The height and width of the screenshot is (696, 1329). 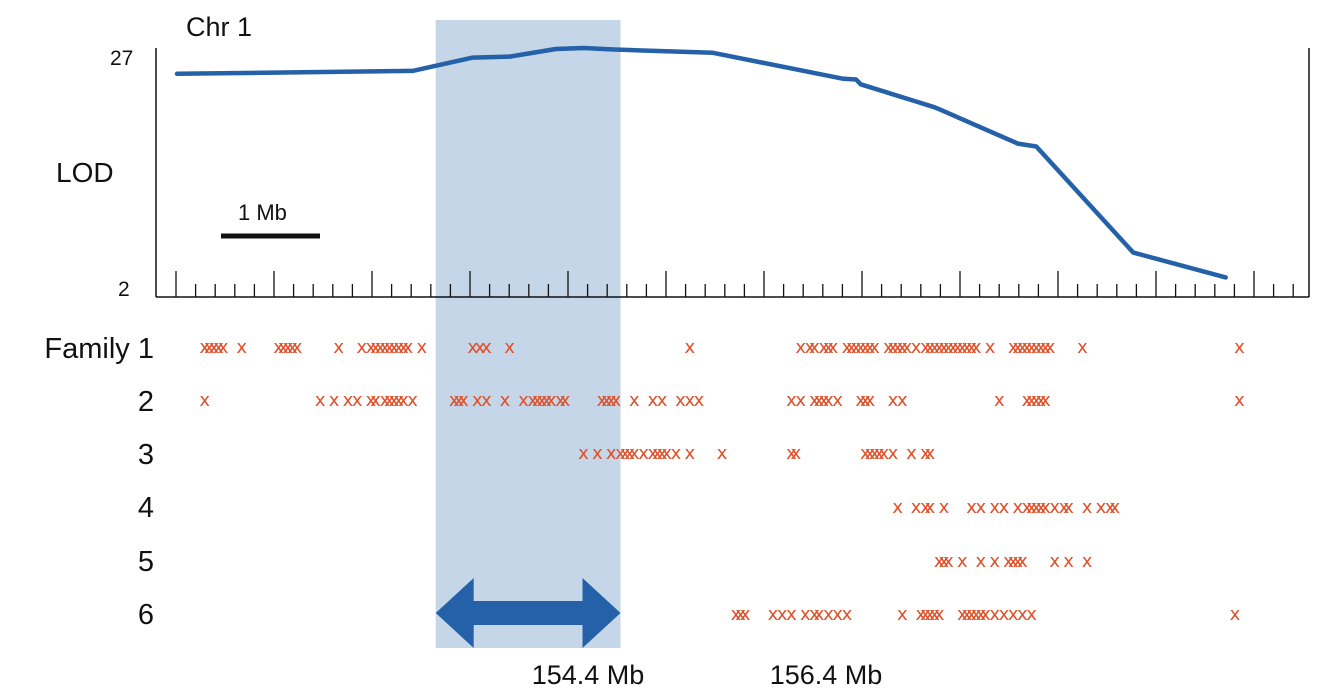 I want to click on x-axis-ticks, so click(x=734, y=284).